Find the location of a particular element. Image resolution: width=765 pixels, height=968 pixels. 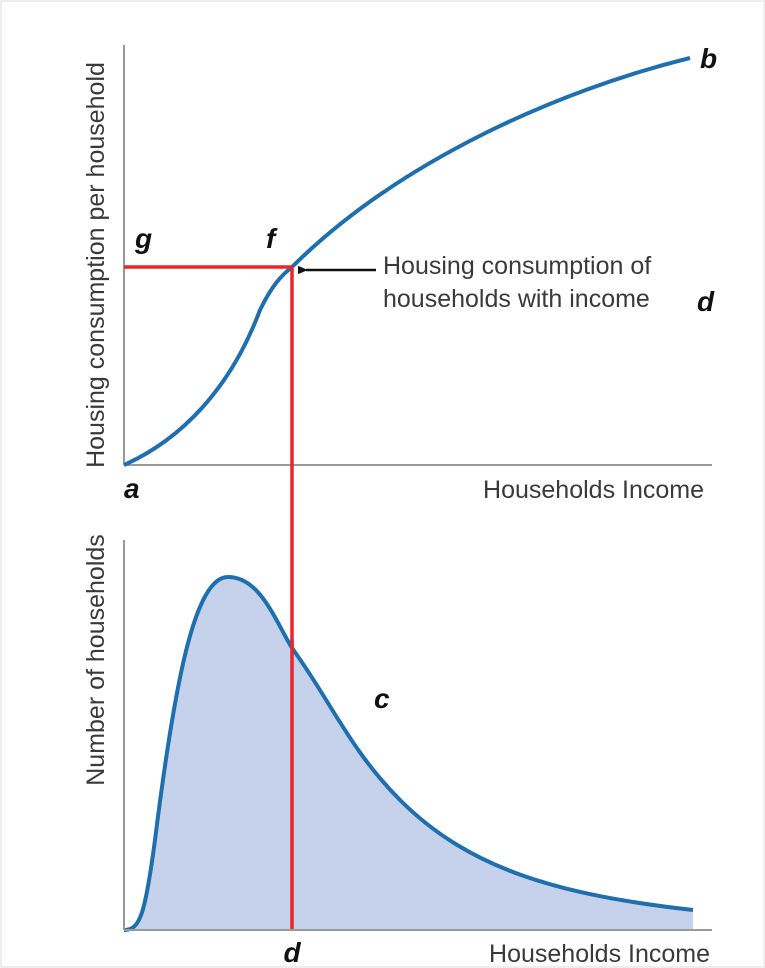

annotation-line: households with income is located at coordinates (516, 299).